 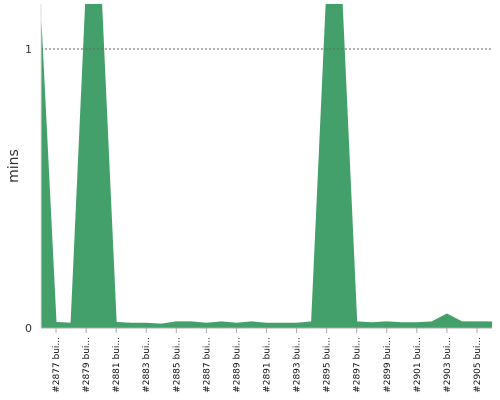 I want to click on y-axis-label: mins, so click(x=14, y=166).